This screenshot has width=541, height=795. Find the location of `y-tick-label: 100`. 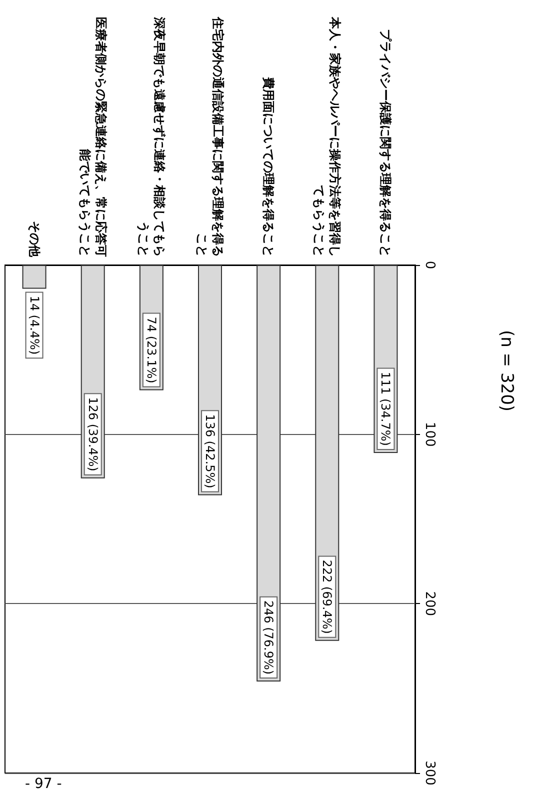

y-tick-label: 100 is located at coordinates (429, 434).